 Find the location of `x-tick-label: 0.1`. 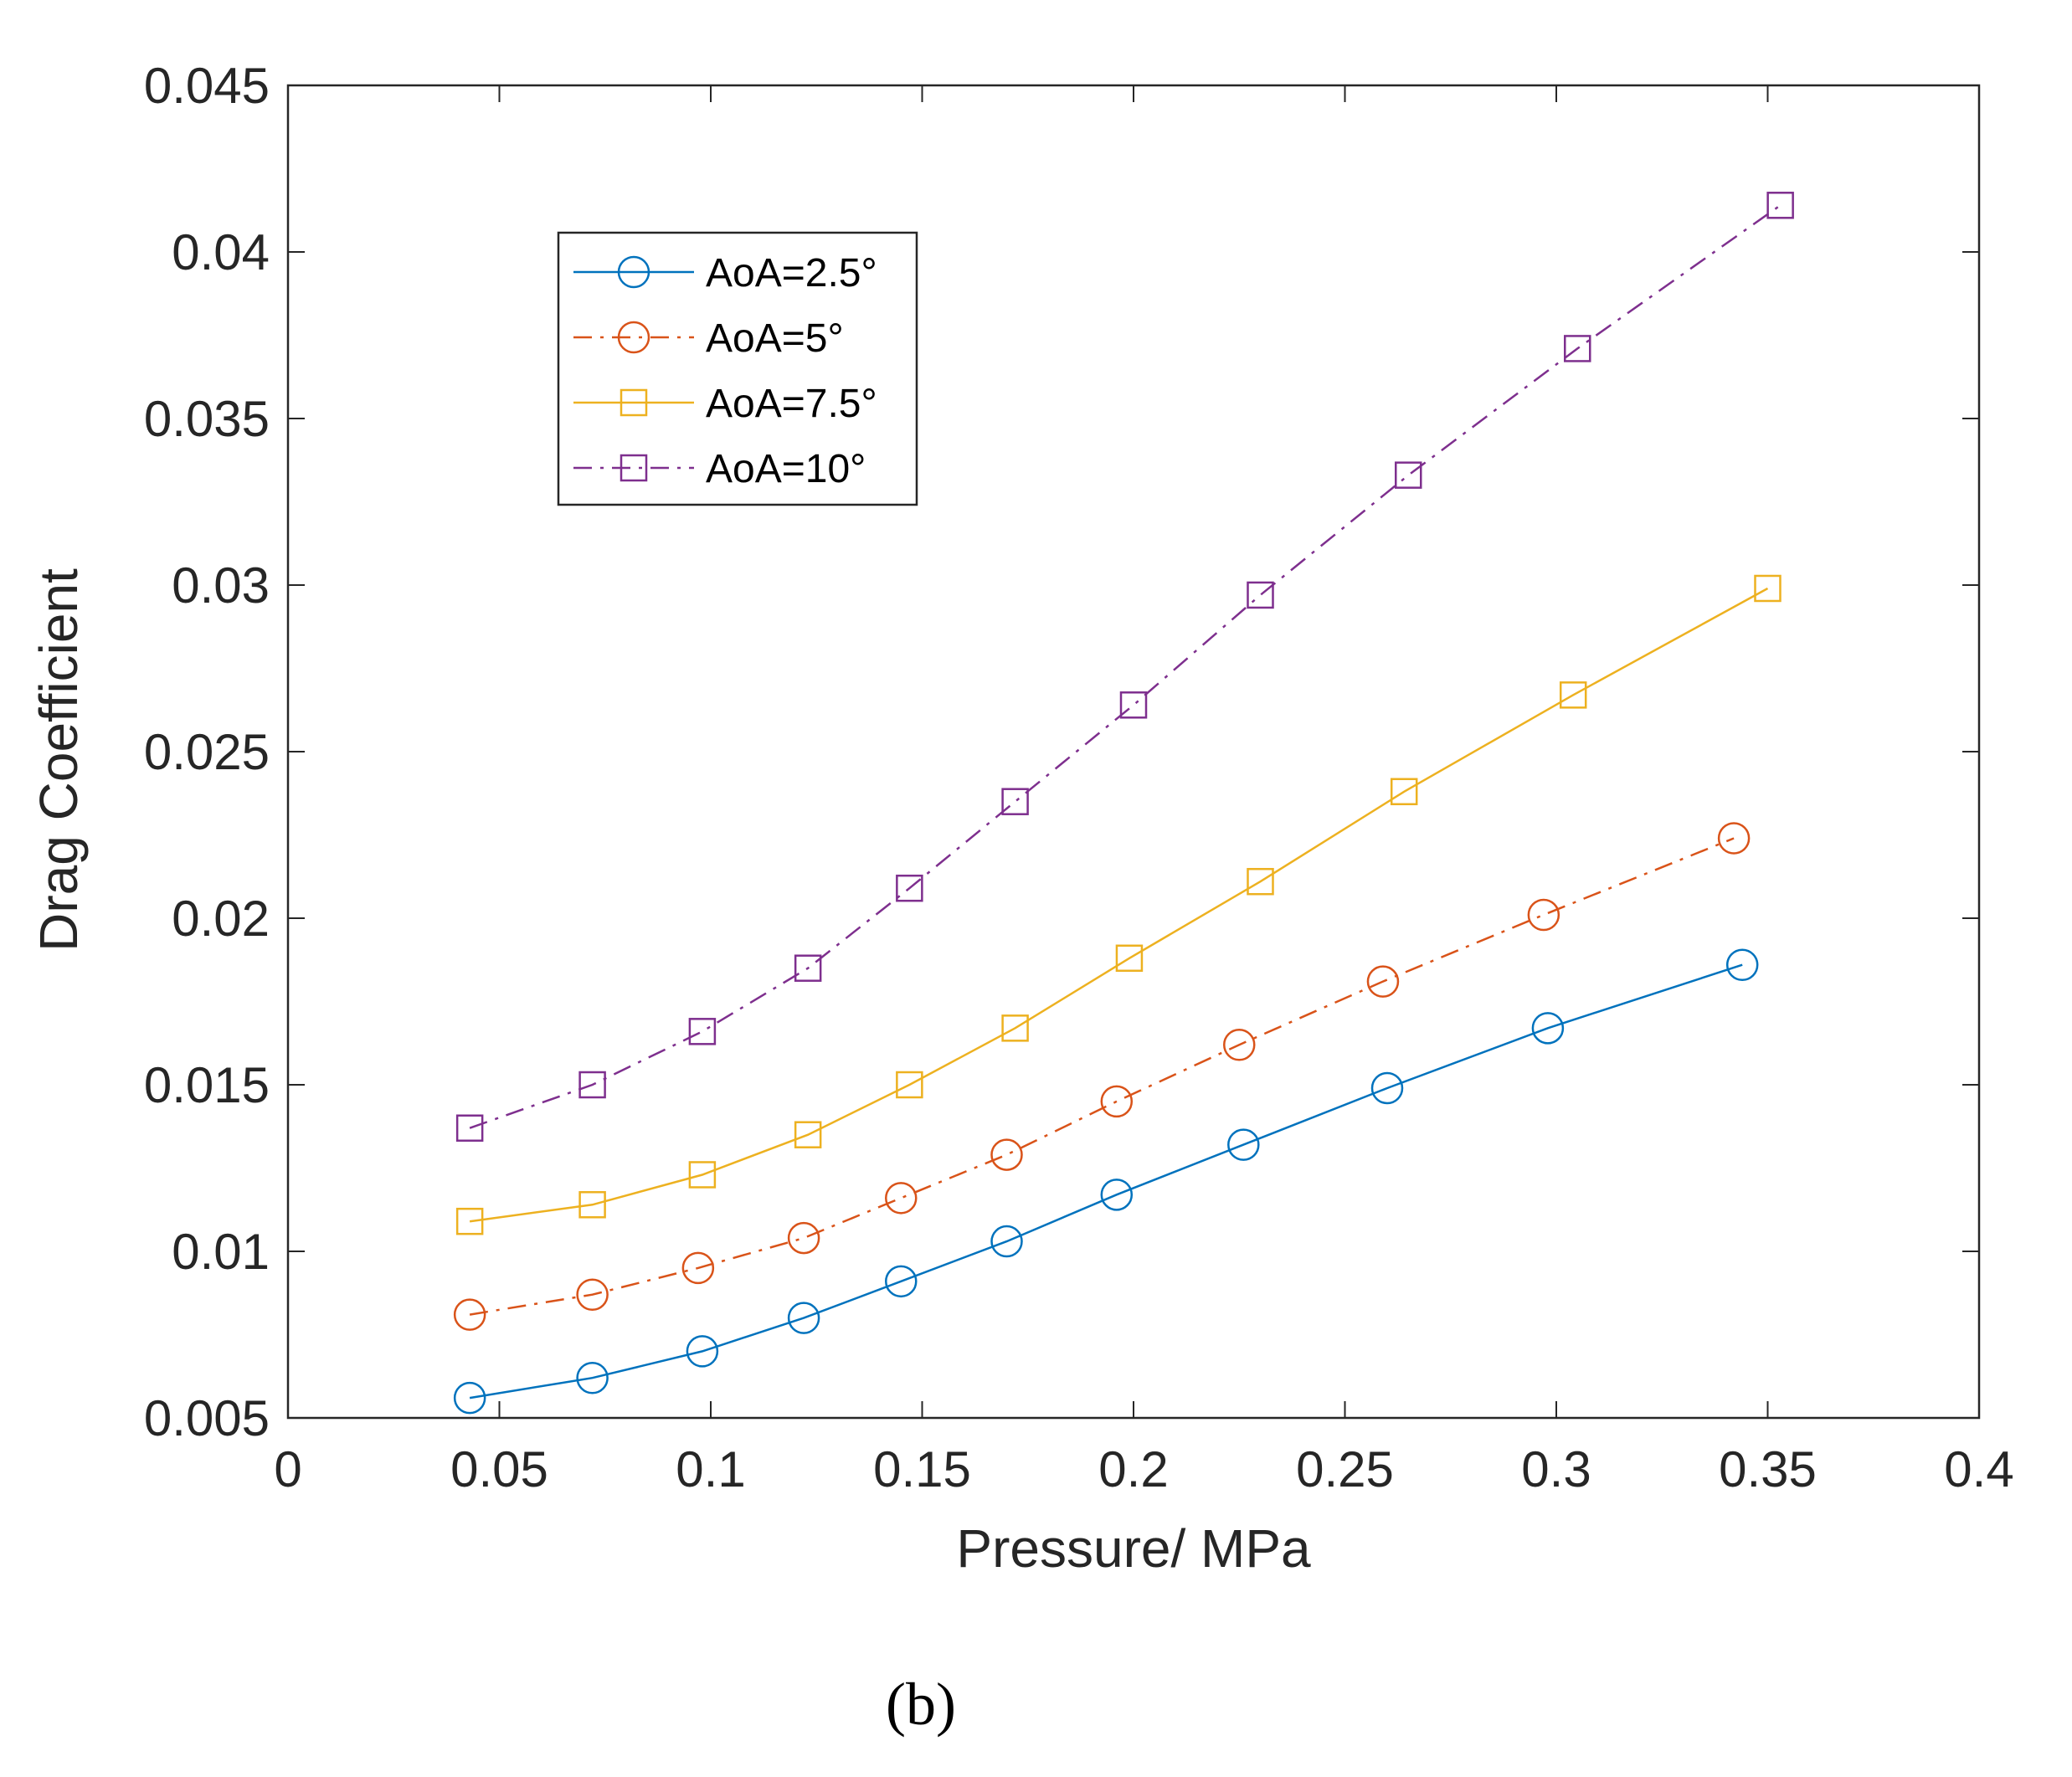

x-tick-label: 0.1 is located at coordinates (710, 1469).